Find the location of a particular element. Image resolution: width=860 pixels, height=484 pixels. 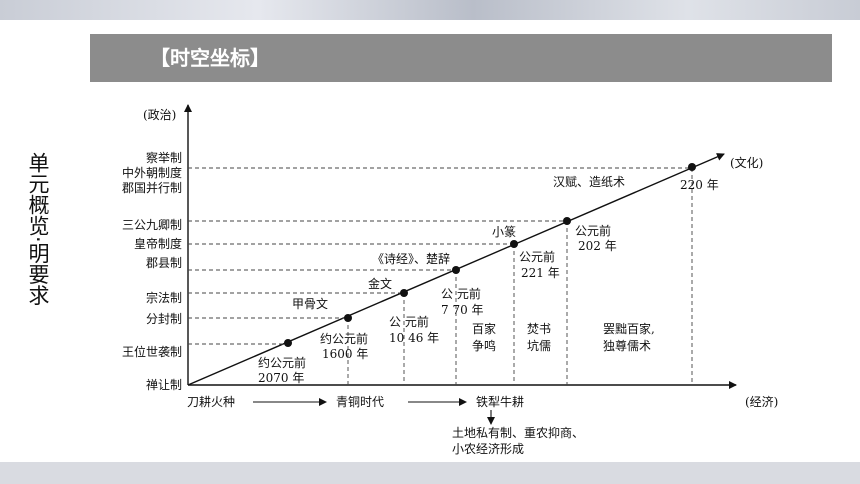

p7-culture: 汉赋、造纸术 is located at coordinates (589, 182).